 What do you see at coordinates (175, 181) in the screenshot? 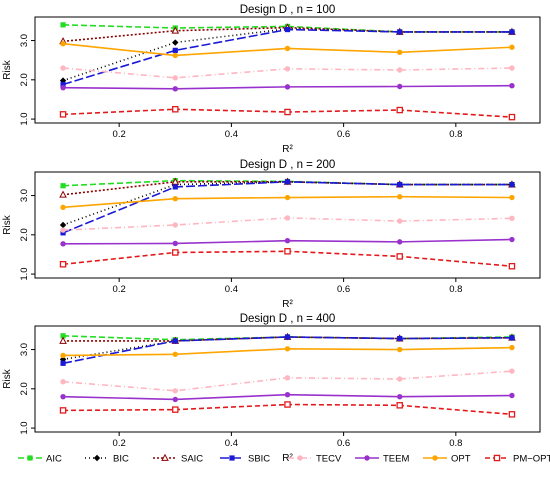
I see `data-point-saic` at bounding box center [175, 181].